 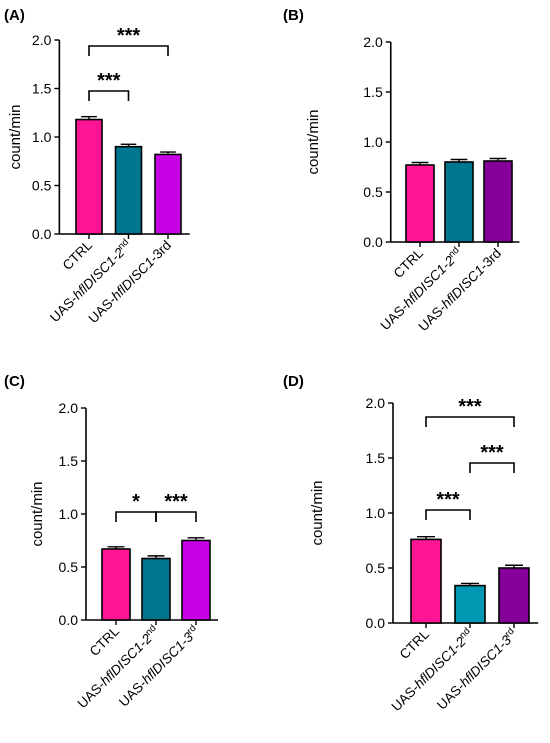 What do you see at coordinates (293, 15) in the screenshot?
I see `panel-label: (B)` at bounding box center [293, 15].